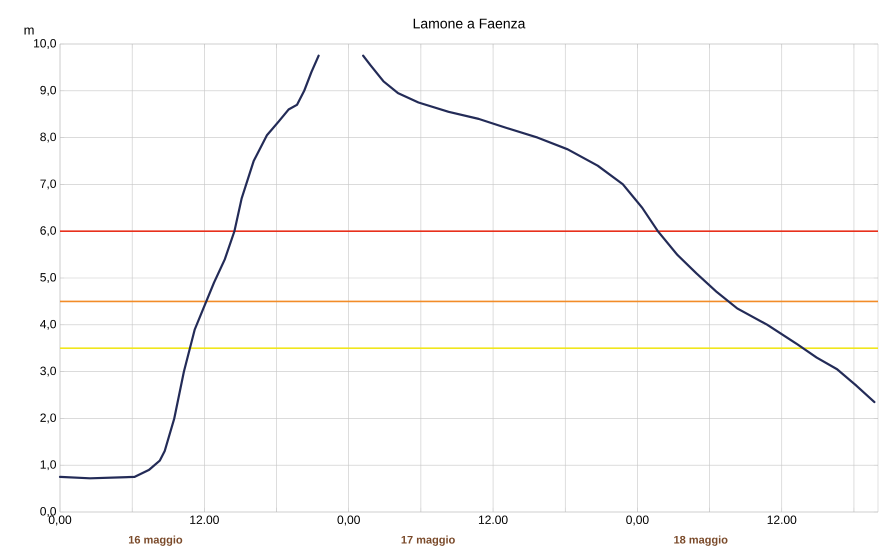  I want to click on chart-title: Lamone a Faenza, so click(470, 23).